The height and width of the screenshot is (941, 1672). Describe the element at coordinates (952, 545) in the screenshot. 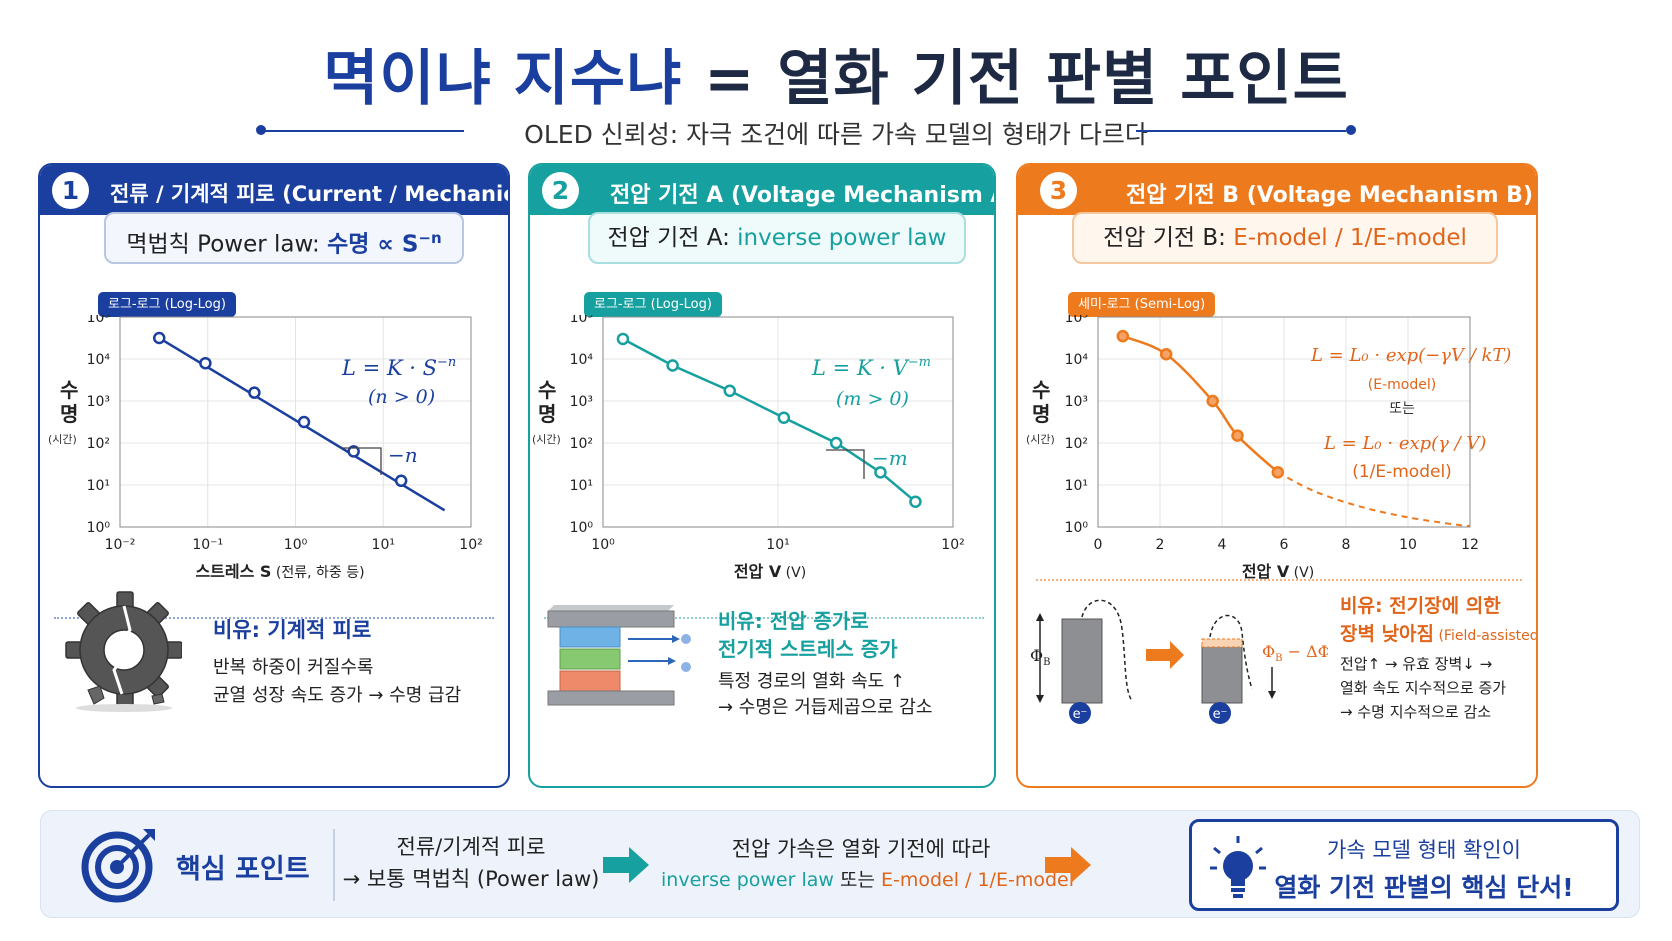

I see `x-tick-label: 10²` at that location.